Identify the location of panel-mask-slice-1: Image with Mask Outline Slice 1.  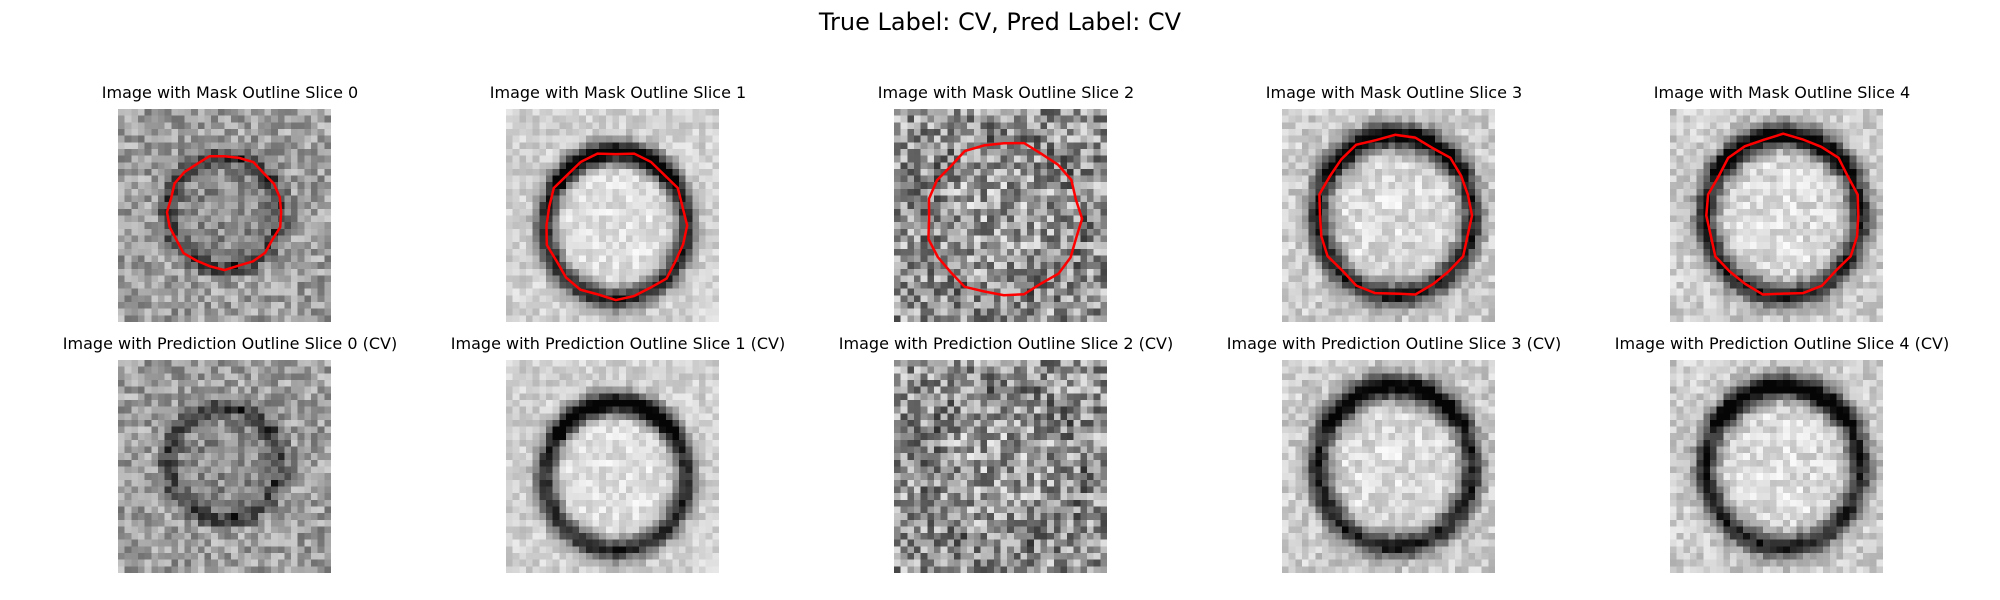
(618, 202).